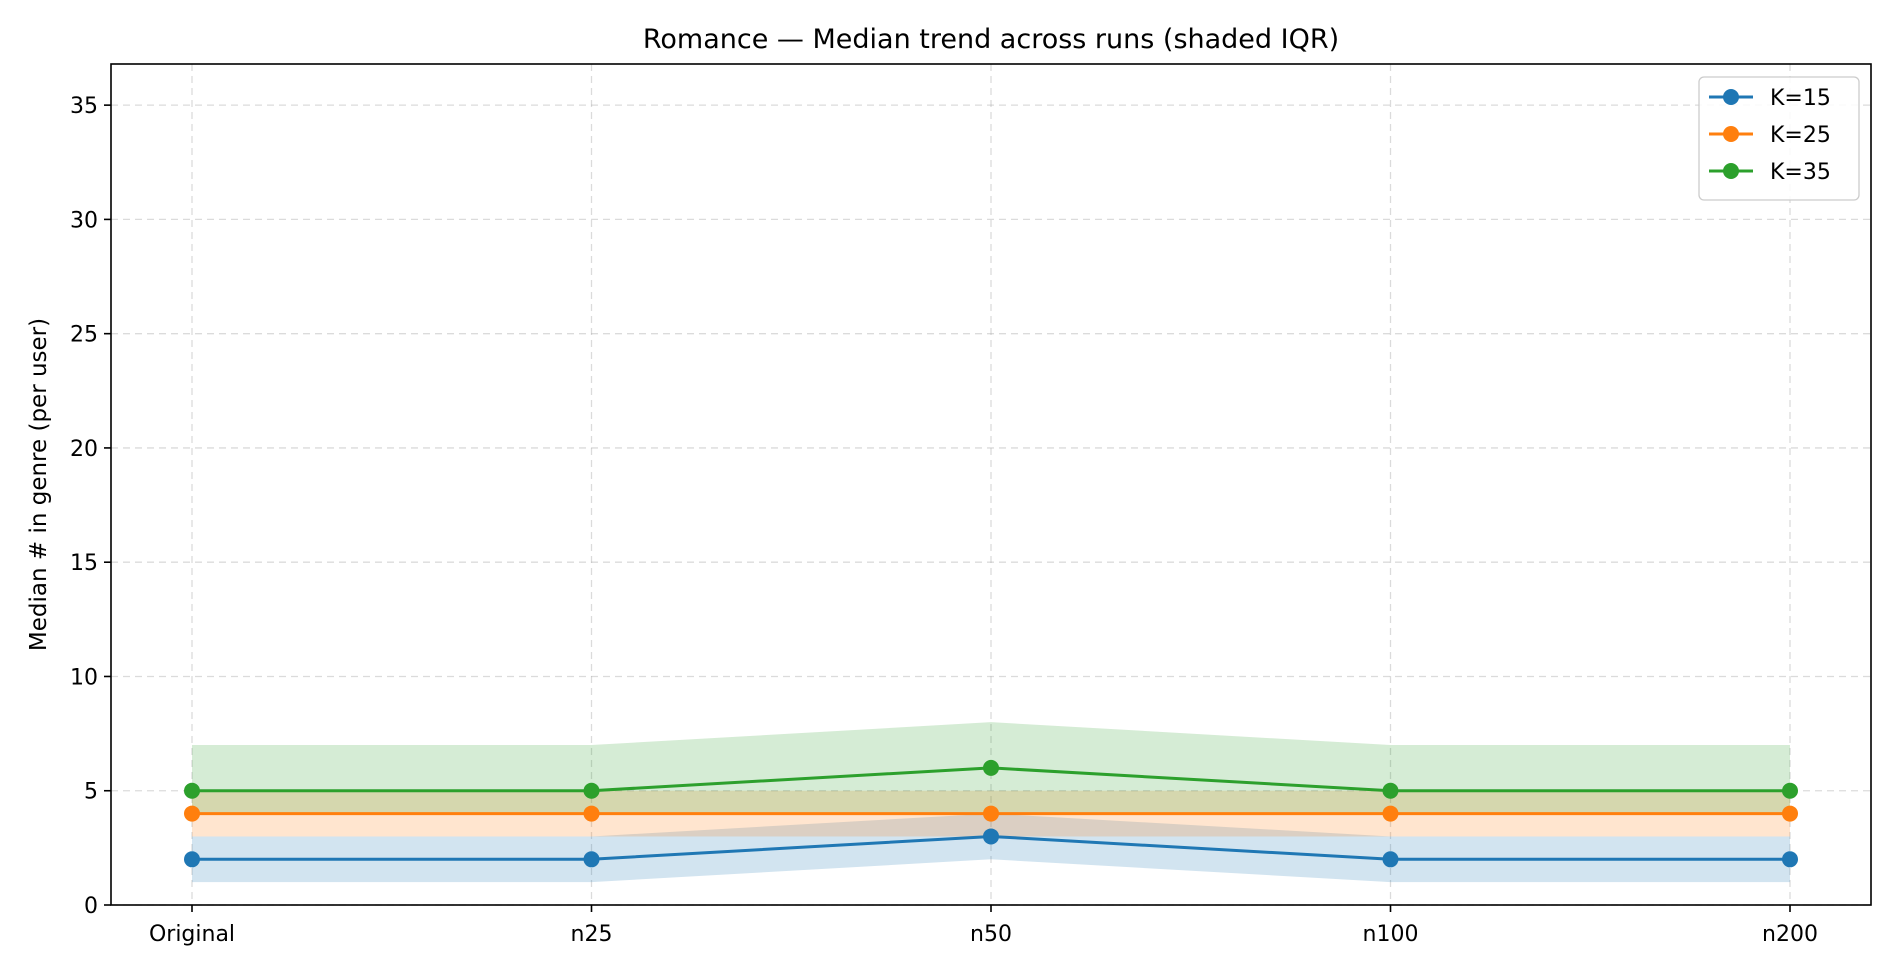 The height and width of the screenshot is (972, 1890). Describe the element at coordinates (192, 934) in the screenshot. I see `x-tick-label: Original` at that location.